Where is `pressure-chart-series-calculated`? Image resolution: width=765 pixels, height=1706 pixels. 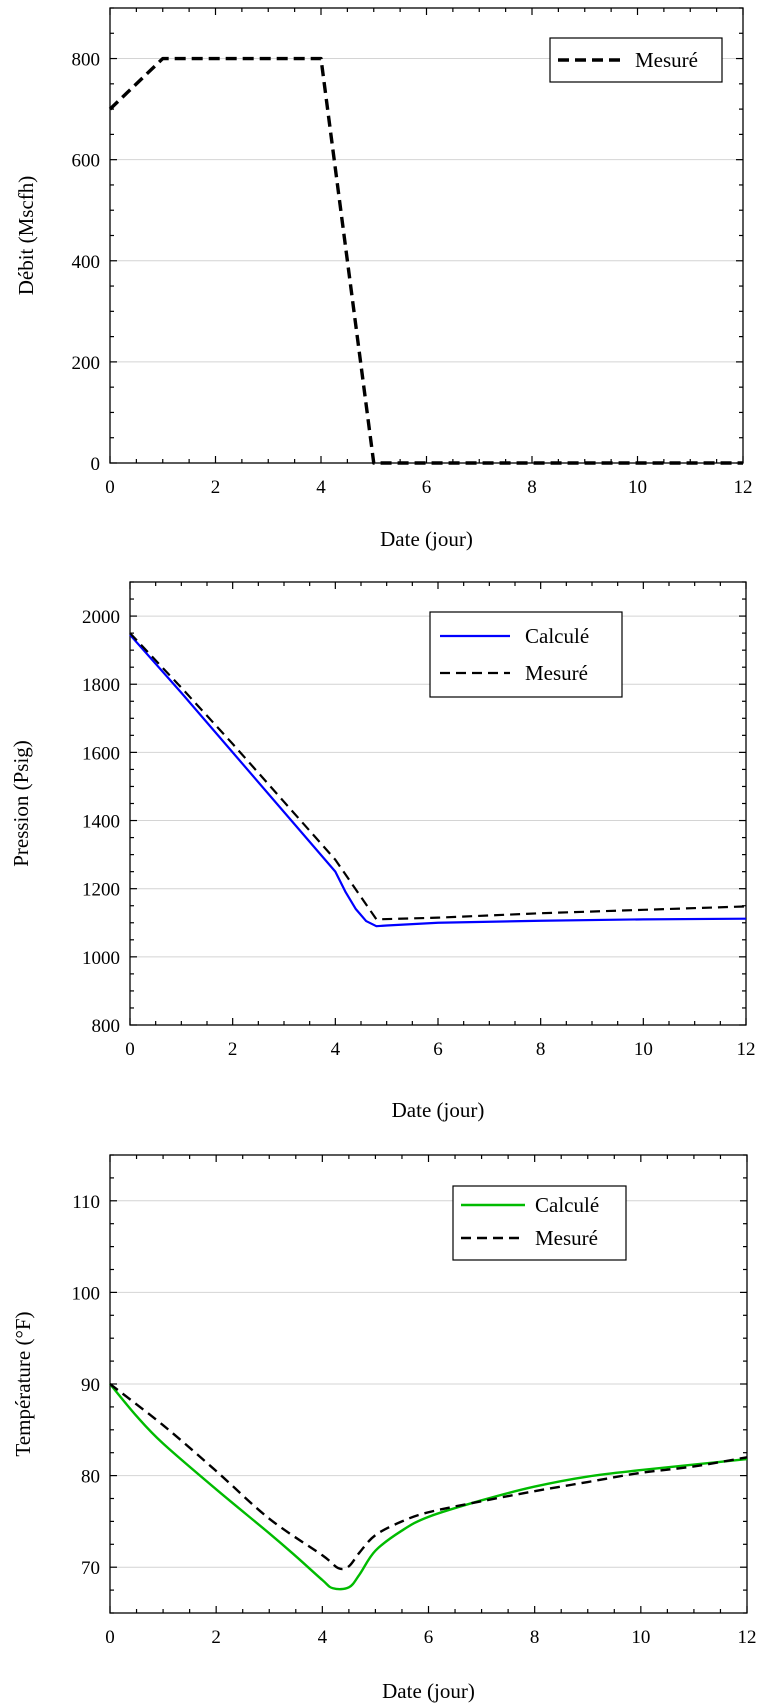
pressure-chart-series-calculated is located at coordinates (438, 781).